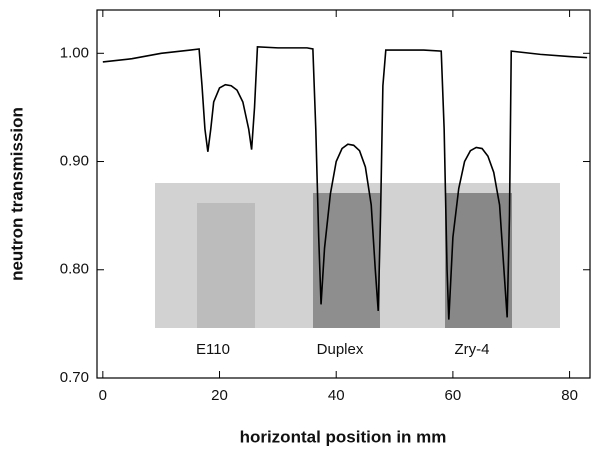  I want to click on x-axis-title: horizontal position in mm, so click(343, 436).